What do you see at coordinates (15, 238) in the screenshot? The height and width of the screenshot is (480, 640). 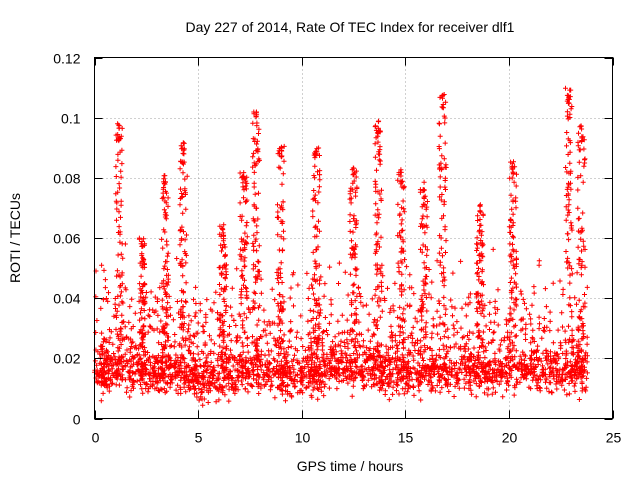 I see `y-axis-label: ROTI / TECUs` at bounding box center [15, 238].